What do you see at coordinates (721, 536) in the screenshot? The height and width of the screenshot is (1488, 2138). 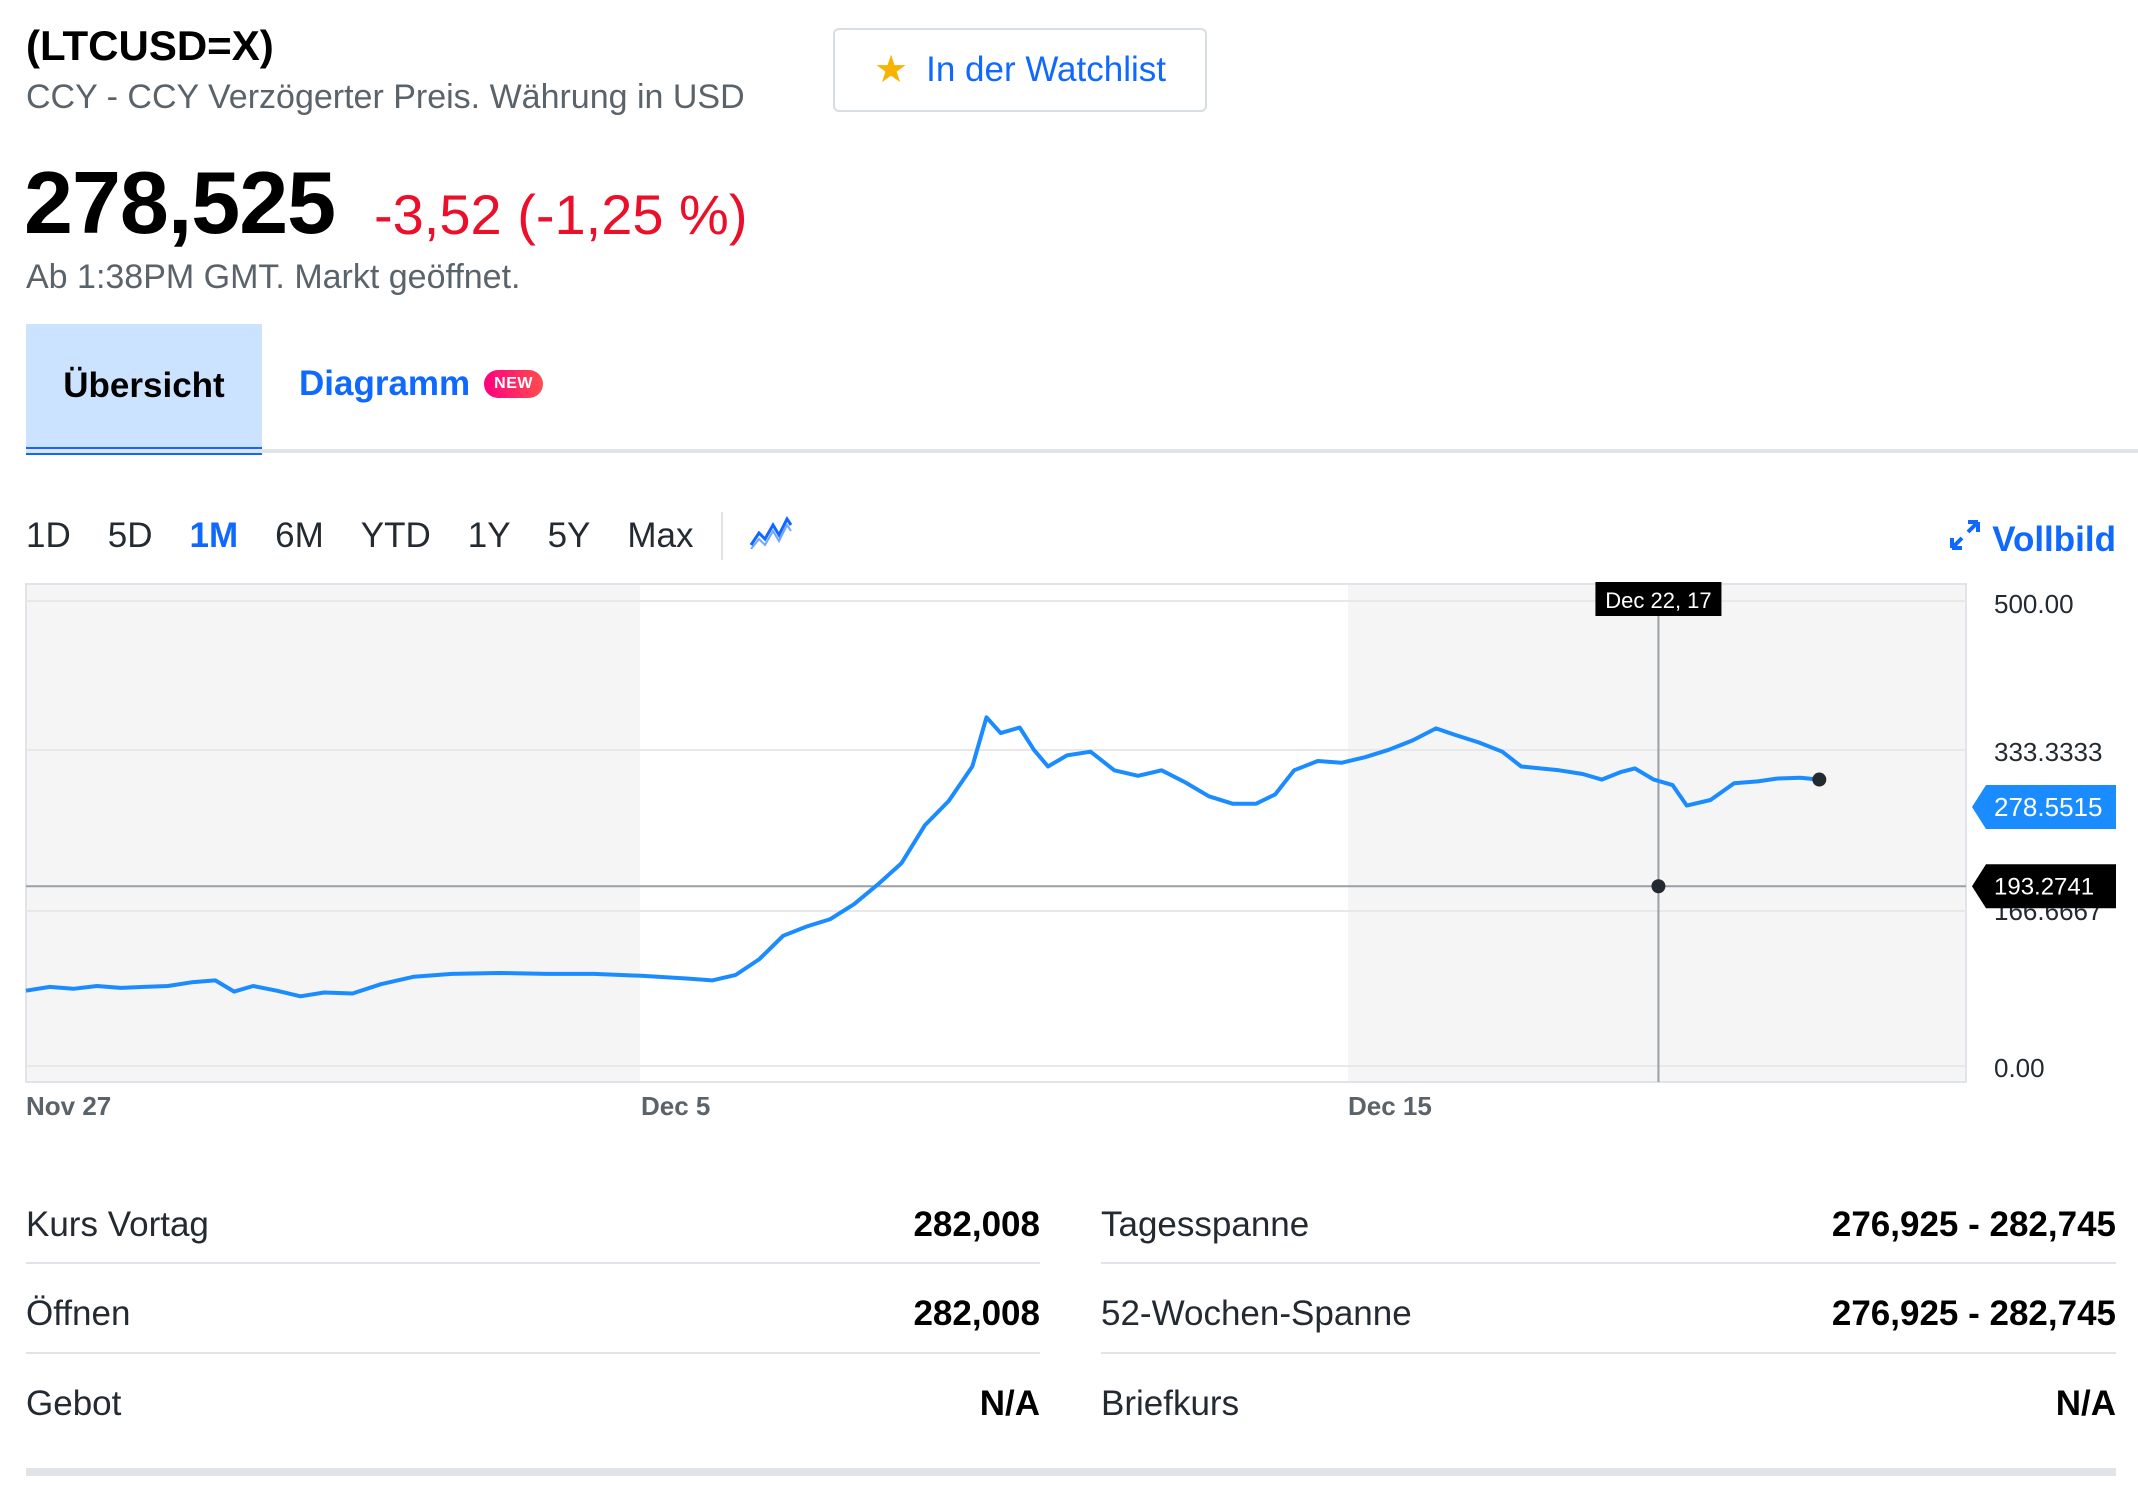 I see `range-divider` at bounding box center [721, 536].